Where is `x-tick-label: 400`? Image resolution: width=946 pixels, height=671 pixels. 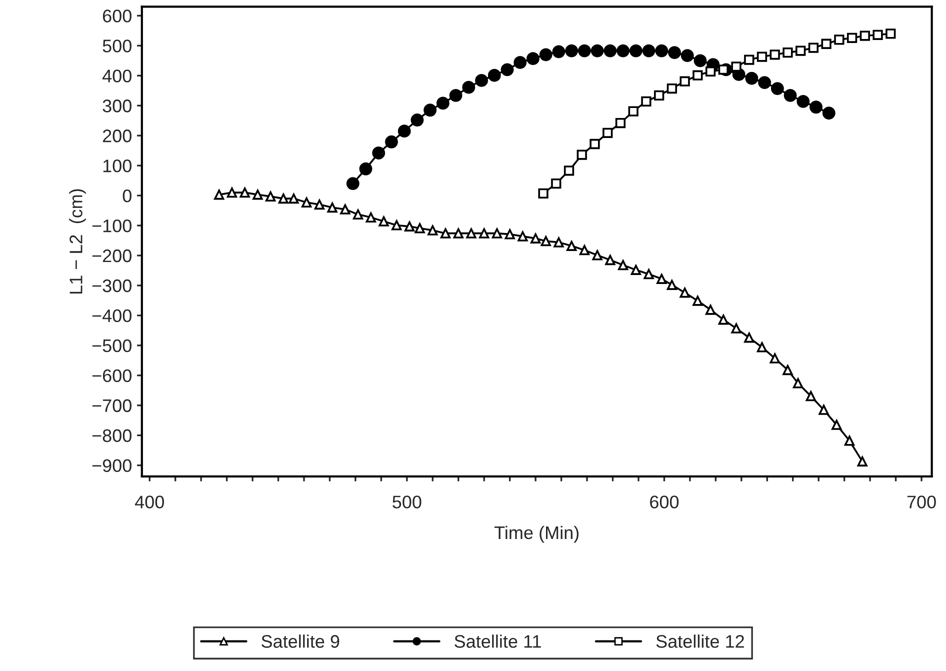
x-tick-label: 400 is located at coordinates (149, 502).